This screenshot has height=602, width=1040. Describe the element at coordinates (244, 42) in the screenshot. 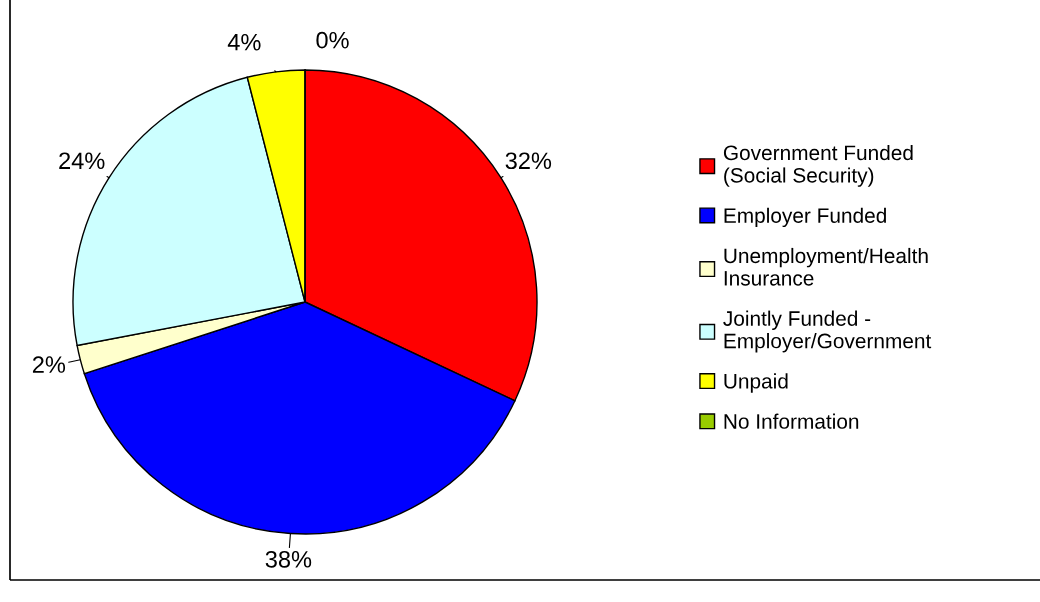

I see `data-label: 4%` at that location.